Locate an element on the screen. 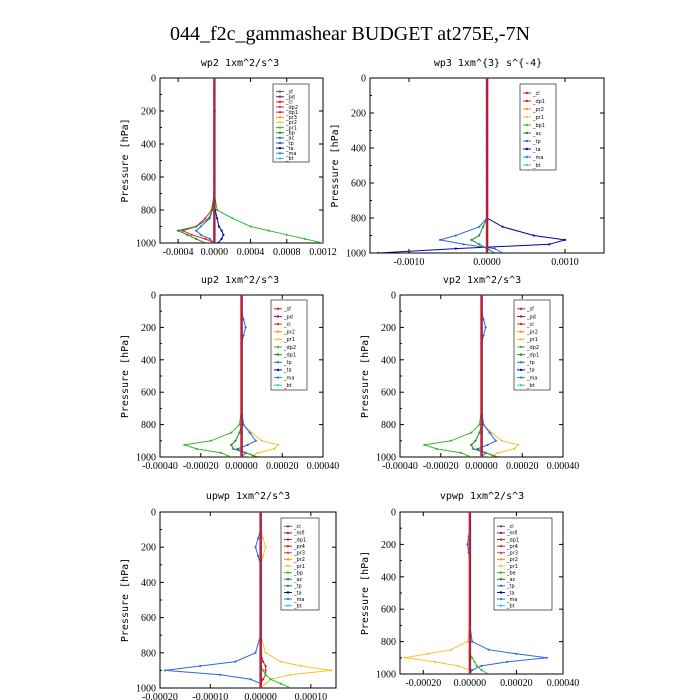 Image resolution: width=700 pixels, height=700 pixels. x-tick-label: -0.00040 is located at coordinates (160, 466).